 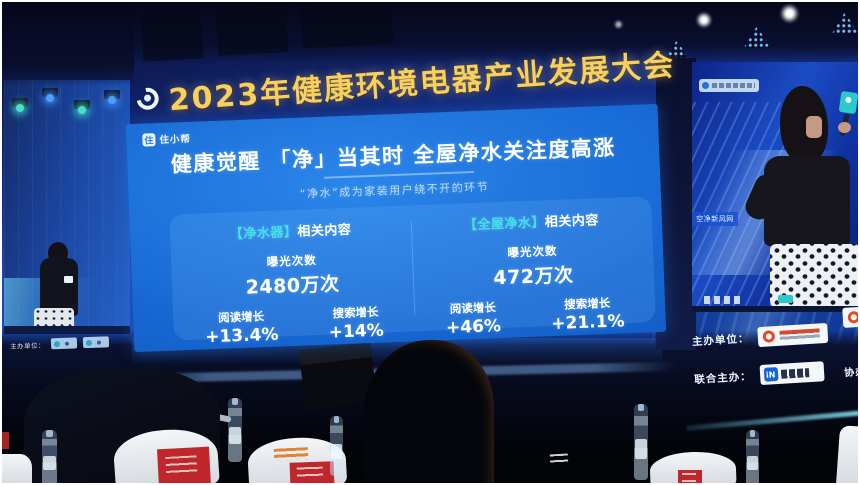 I want to click on stat-search-growth: 搜索增长 +14%, so click(x=356, y=323).